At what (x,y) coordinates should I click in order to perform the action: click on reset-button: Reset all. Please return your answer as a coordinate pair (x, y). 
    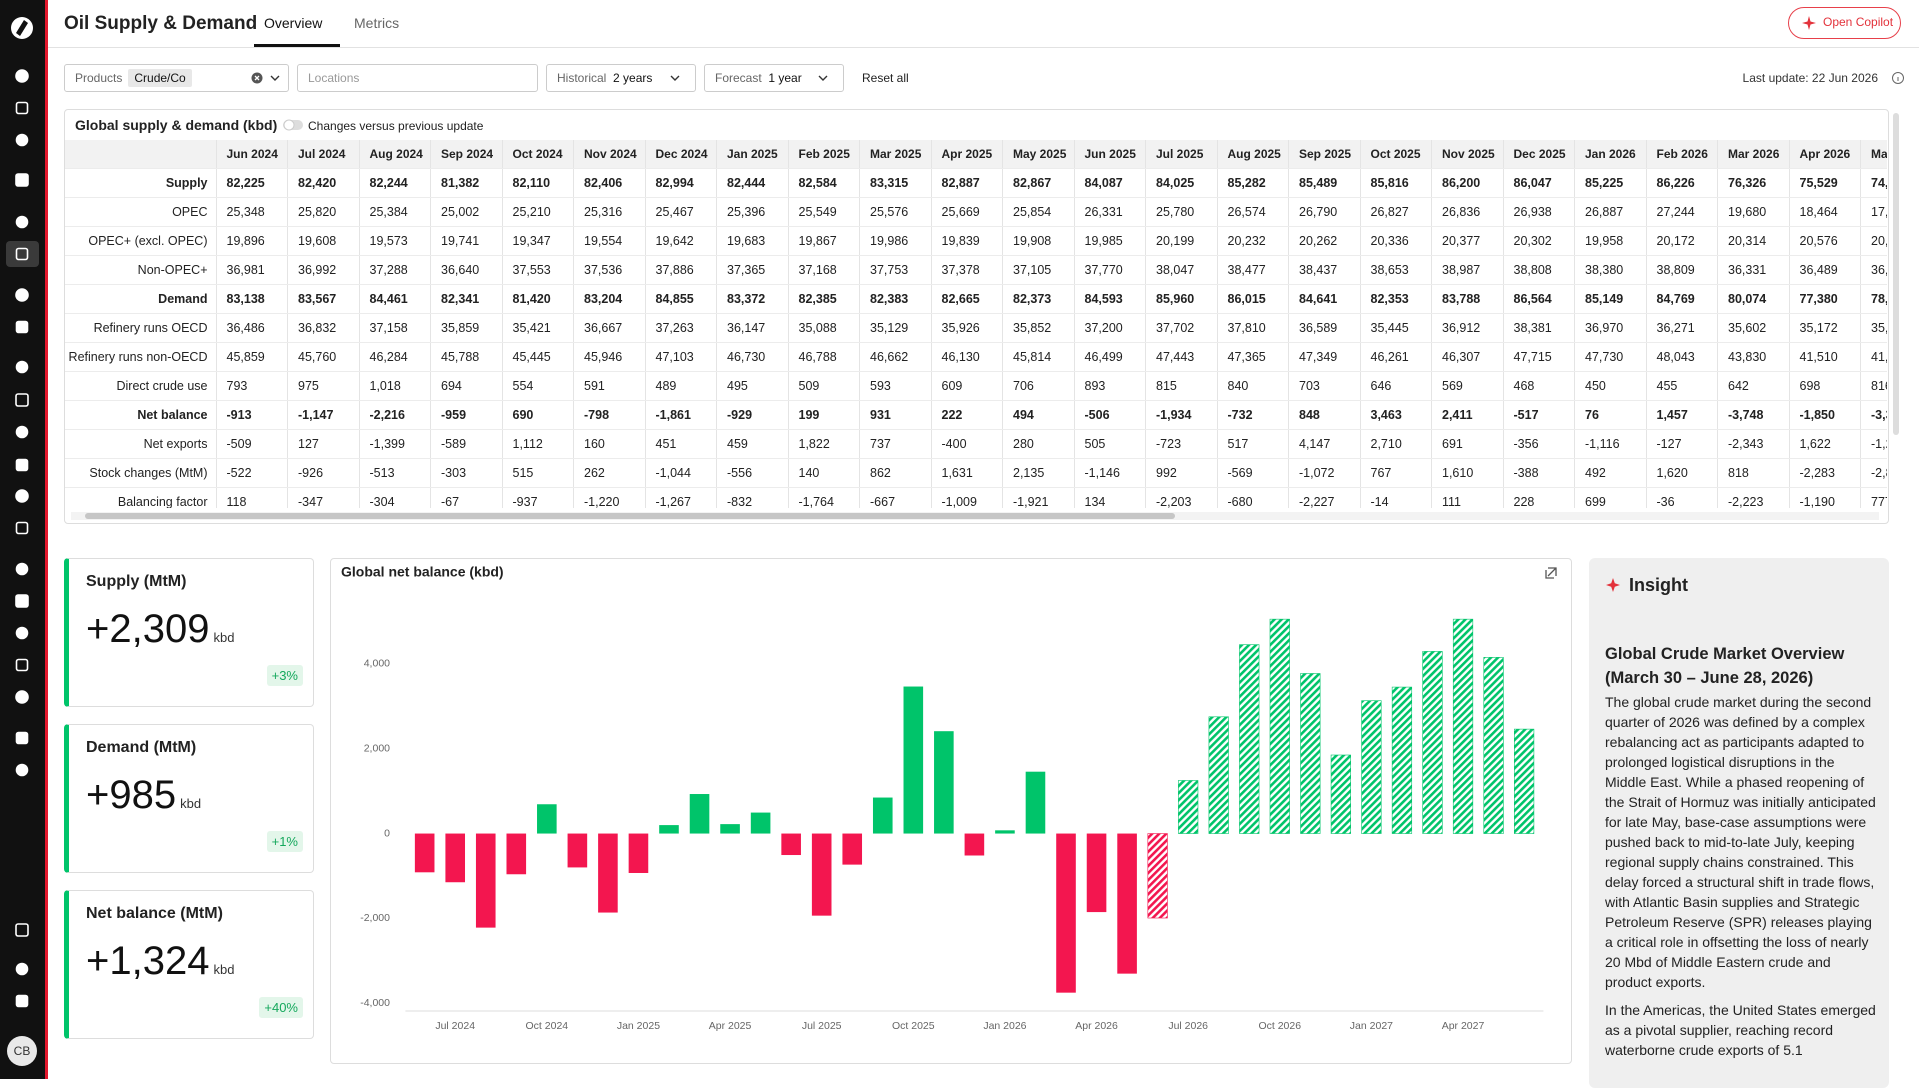
    Looking at the image, I should click on (885, 78).